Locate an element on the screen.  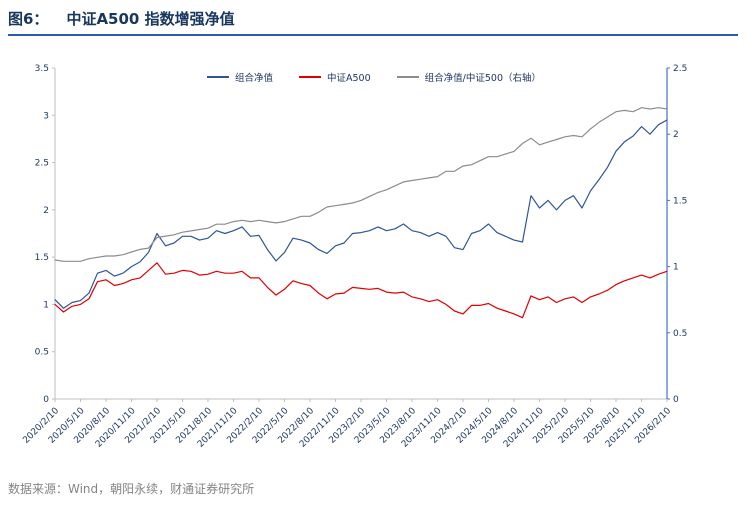
chart-legend: 组合净值 中证A500 组合净值/中证500（右轴） is located at coordinates (374, 77).